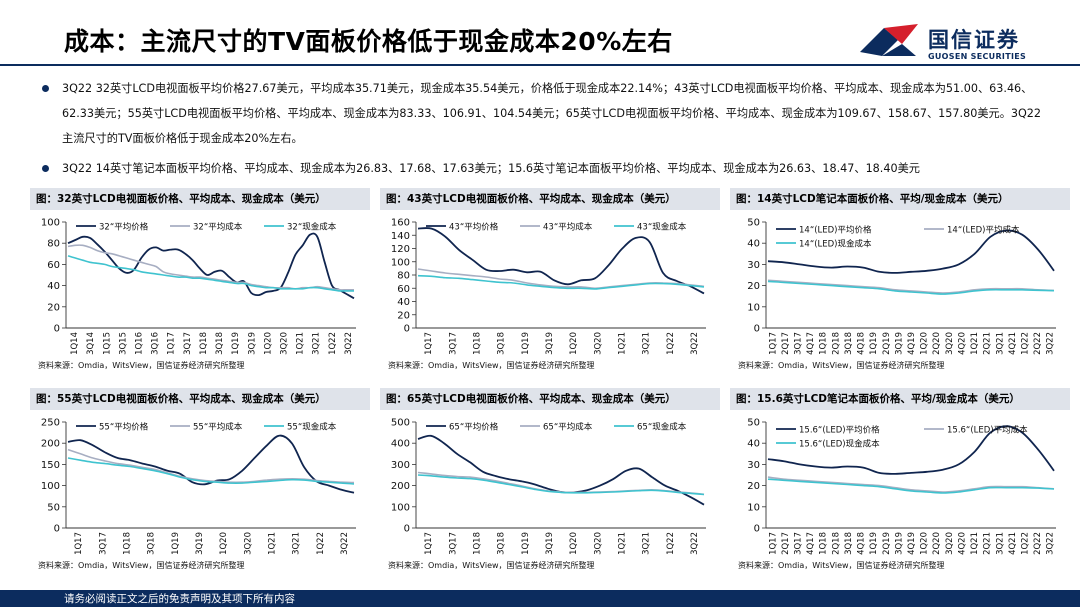 This screenshot has width=1080, height=607. I want to click on y-tick-label: 150, so click(50, 465).